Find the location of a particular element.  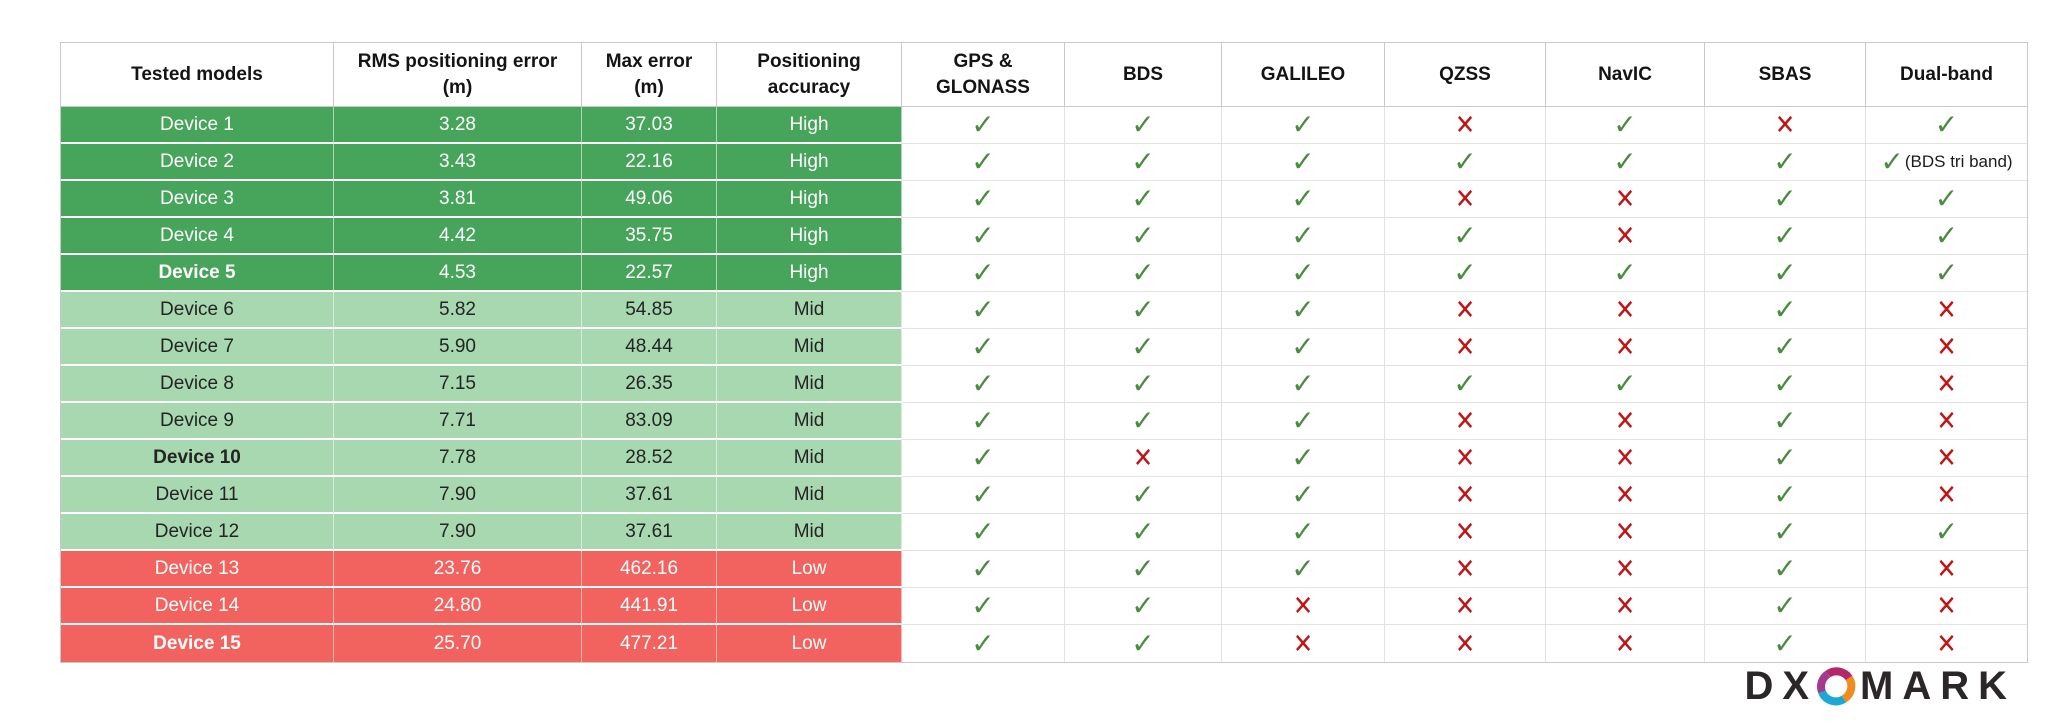

column-header-gps-glonass: GPS & GLONASS is located at coordinates (983, 75).